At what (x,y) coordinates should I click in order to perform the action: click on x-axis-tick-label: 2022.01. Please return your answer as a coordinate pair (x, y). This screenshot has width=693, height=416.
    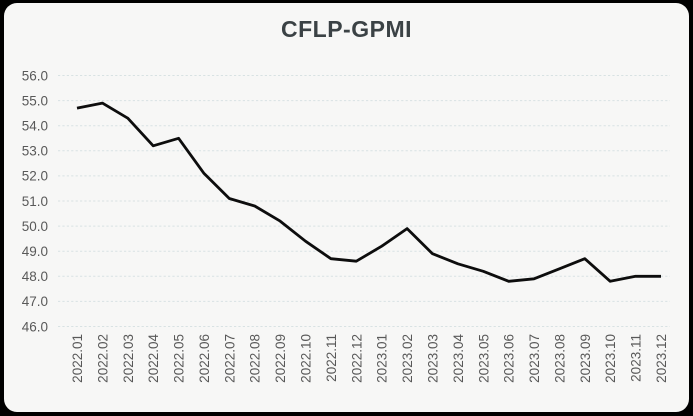
    Looking at the image, I should click on (77, 358).